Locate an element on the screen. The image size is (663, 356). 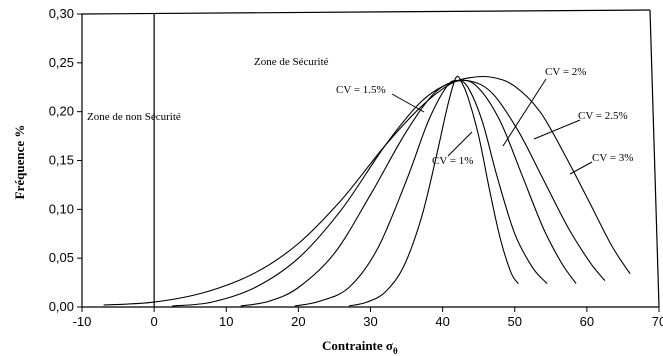
zone-securite-label: Zone de Sécurité is located at coordinates (291, 62).